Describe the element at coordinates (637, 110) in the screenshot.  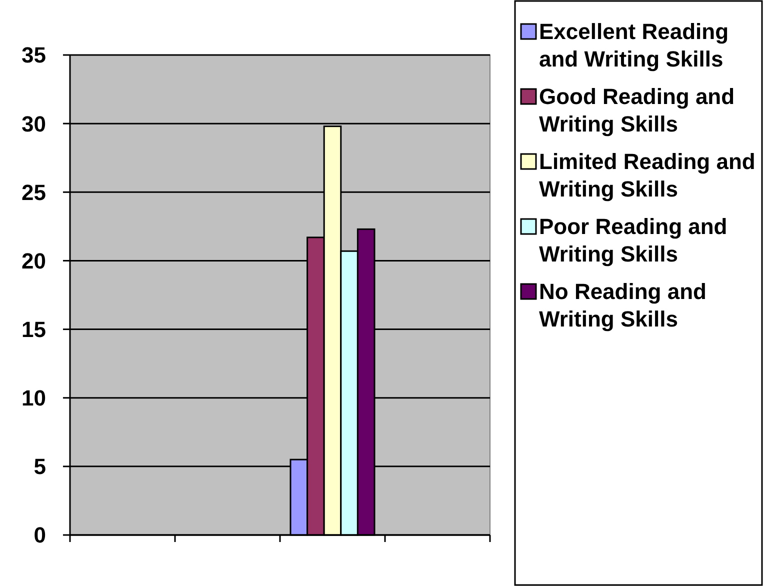
I see `legend-label: Good Reading and Writing Skills` at that location.